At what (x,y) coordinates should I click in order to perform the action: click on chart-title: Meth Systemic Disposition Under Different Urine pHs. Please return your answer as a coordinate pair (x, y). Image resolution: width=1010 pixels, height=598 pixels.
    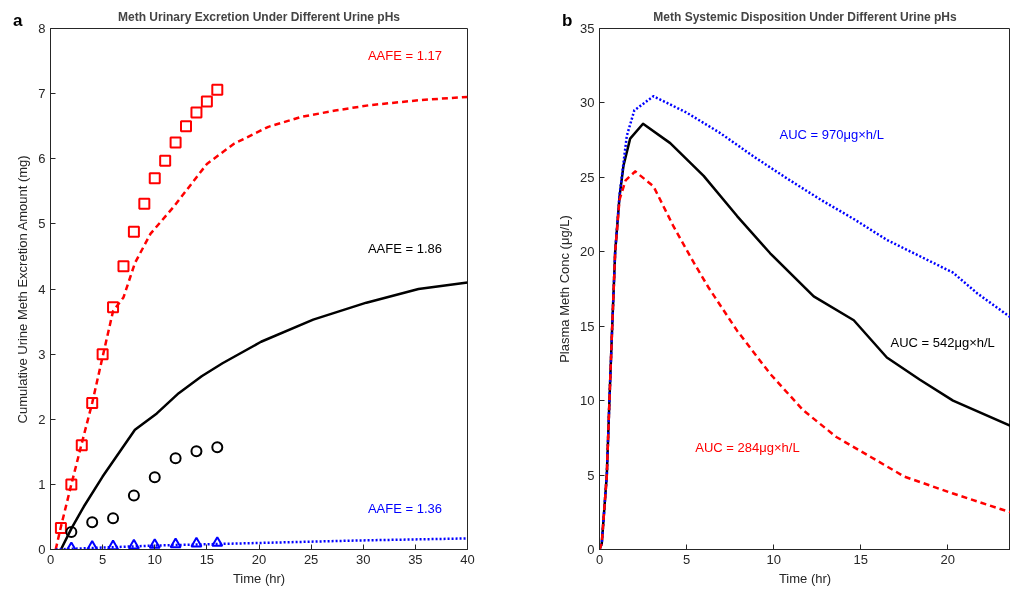
    Looking at the image, I should click on (805, 16).